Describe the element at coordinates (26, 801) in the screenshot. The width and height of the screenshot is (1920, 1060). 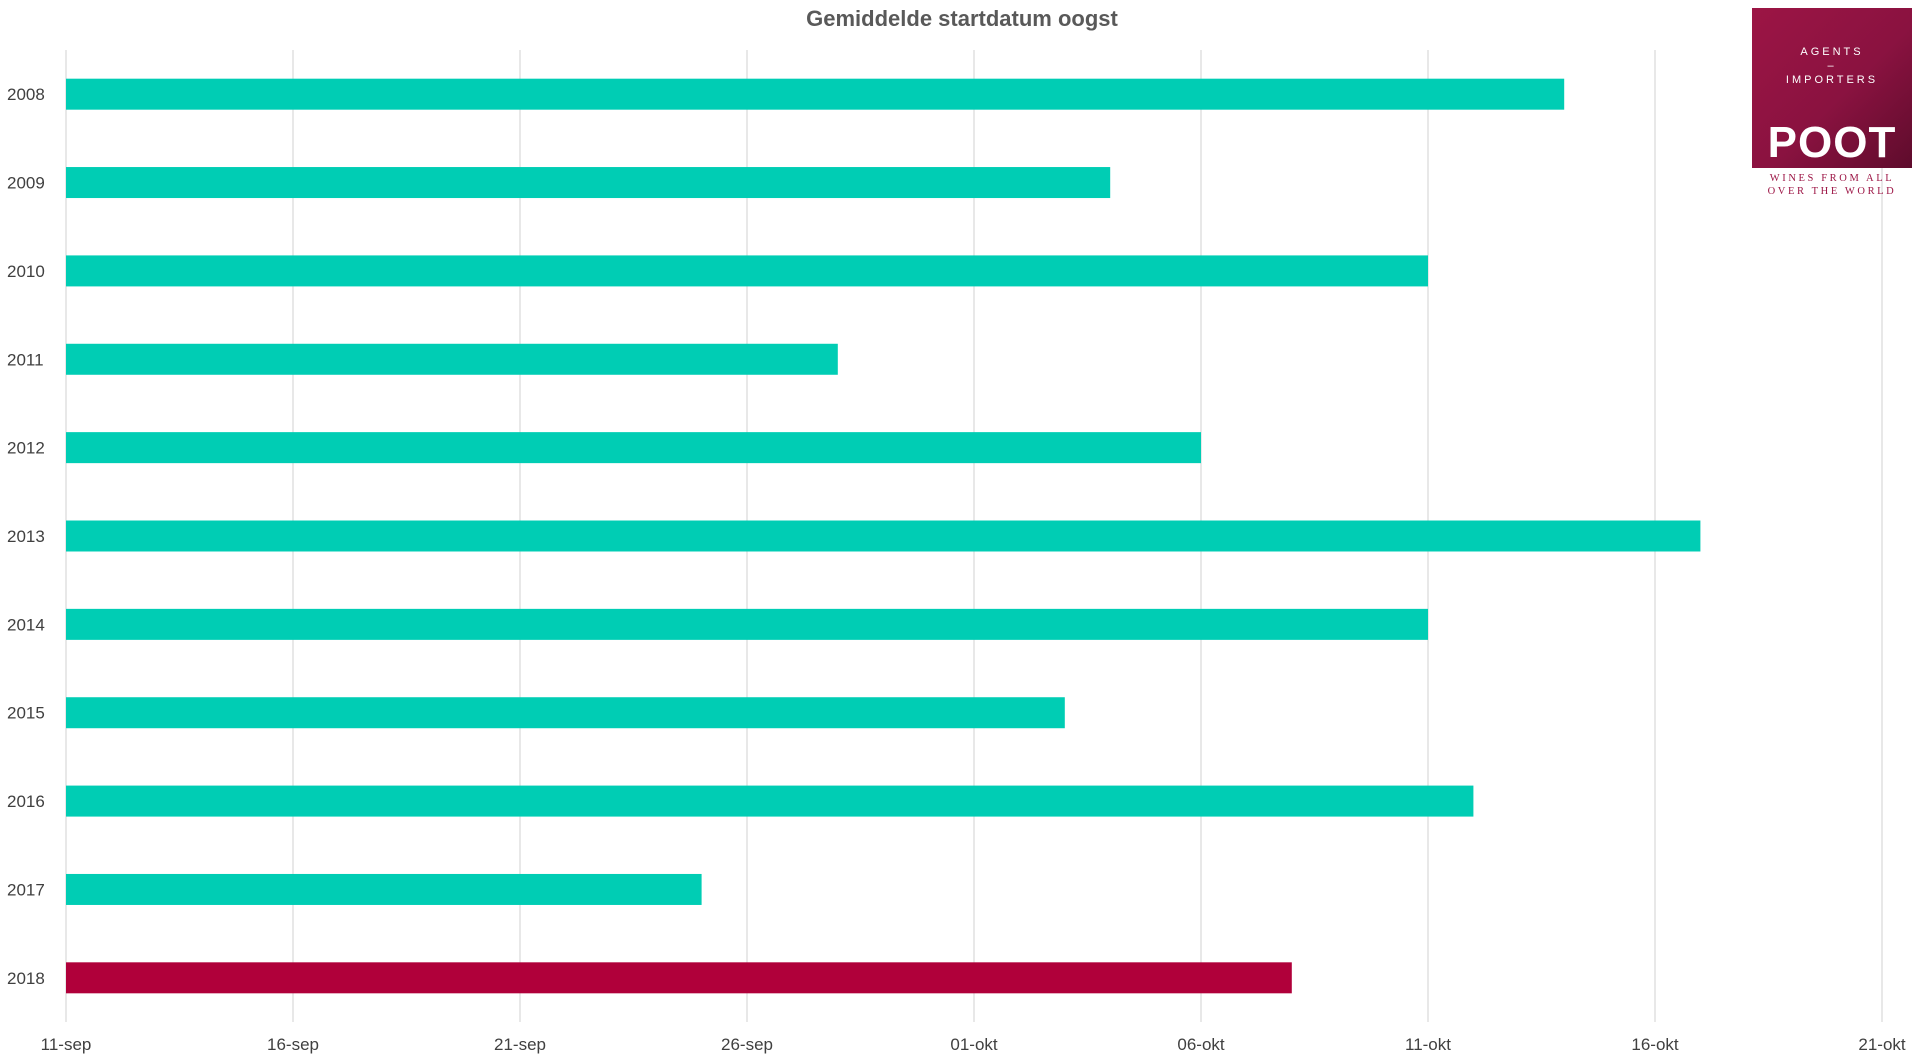
I see `category-label: 2016` at that location.